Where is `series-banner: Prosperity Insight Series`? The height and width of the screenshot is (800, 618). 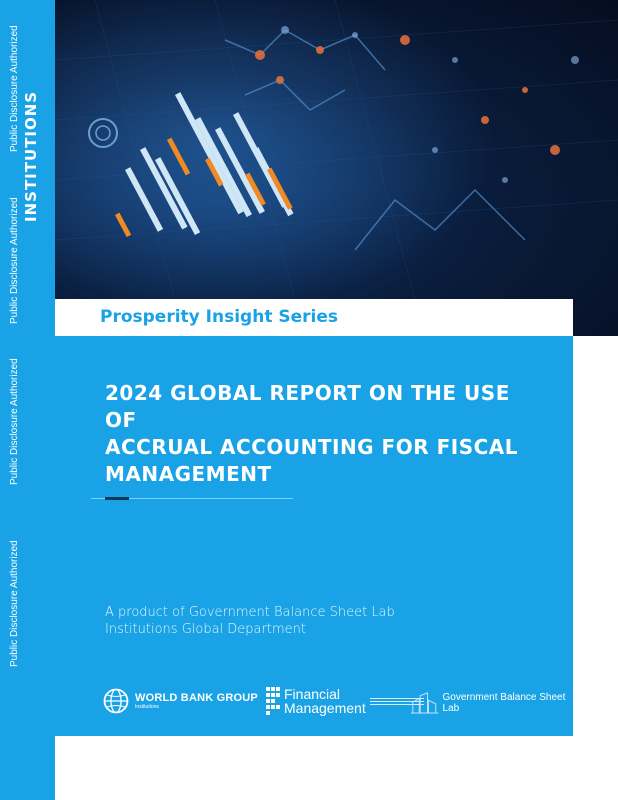
series-banner: Prosperity Insight Series is located at coordinates (314, 317).